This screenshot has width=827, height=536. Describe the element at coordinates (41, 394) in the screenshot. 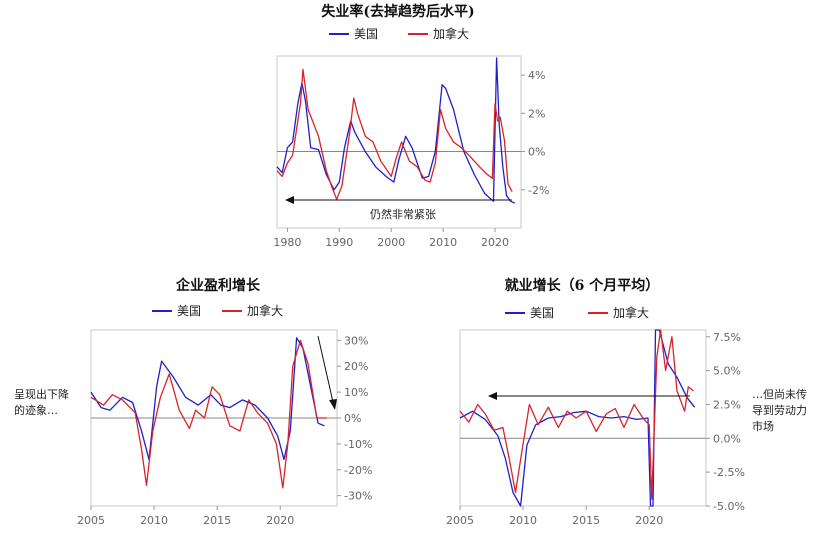

I see `left-note-line: 呈现出下降` at that location.